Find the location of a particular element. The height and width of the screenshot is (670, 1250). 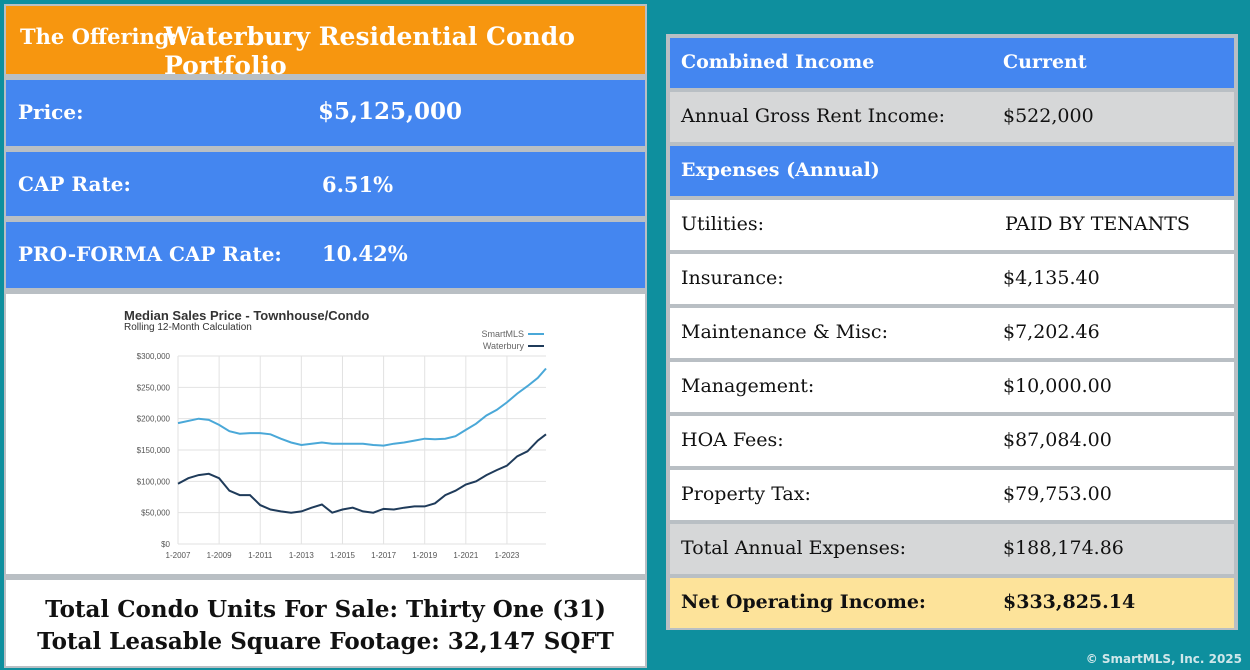

gross-rent-row: Annual Gross Rent Income: $522,000 is located at coordinates (952, 117).